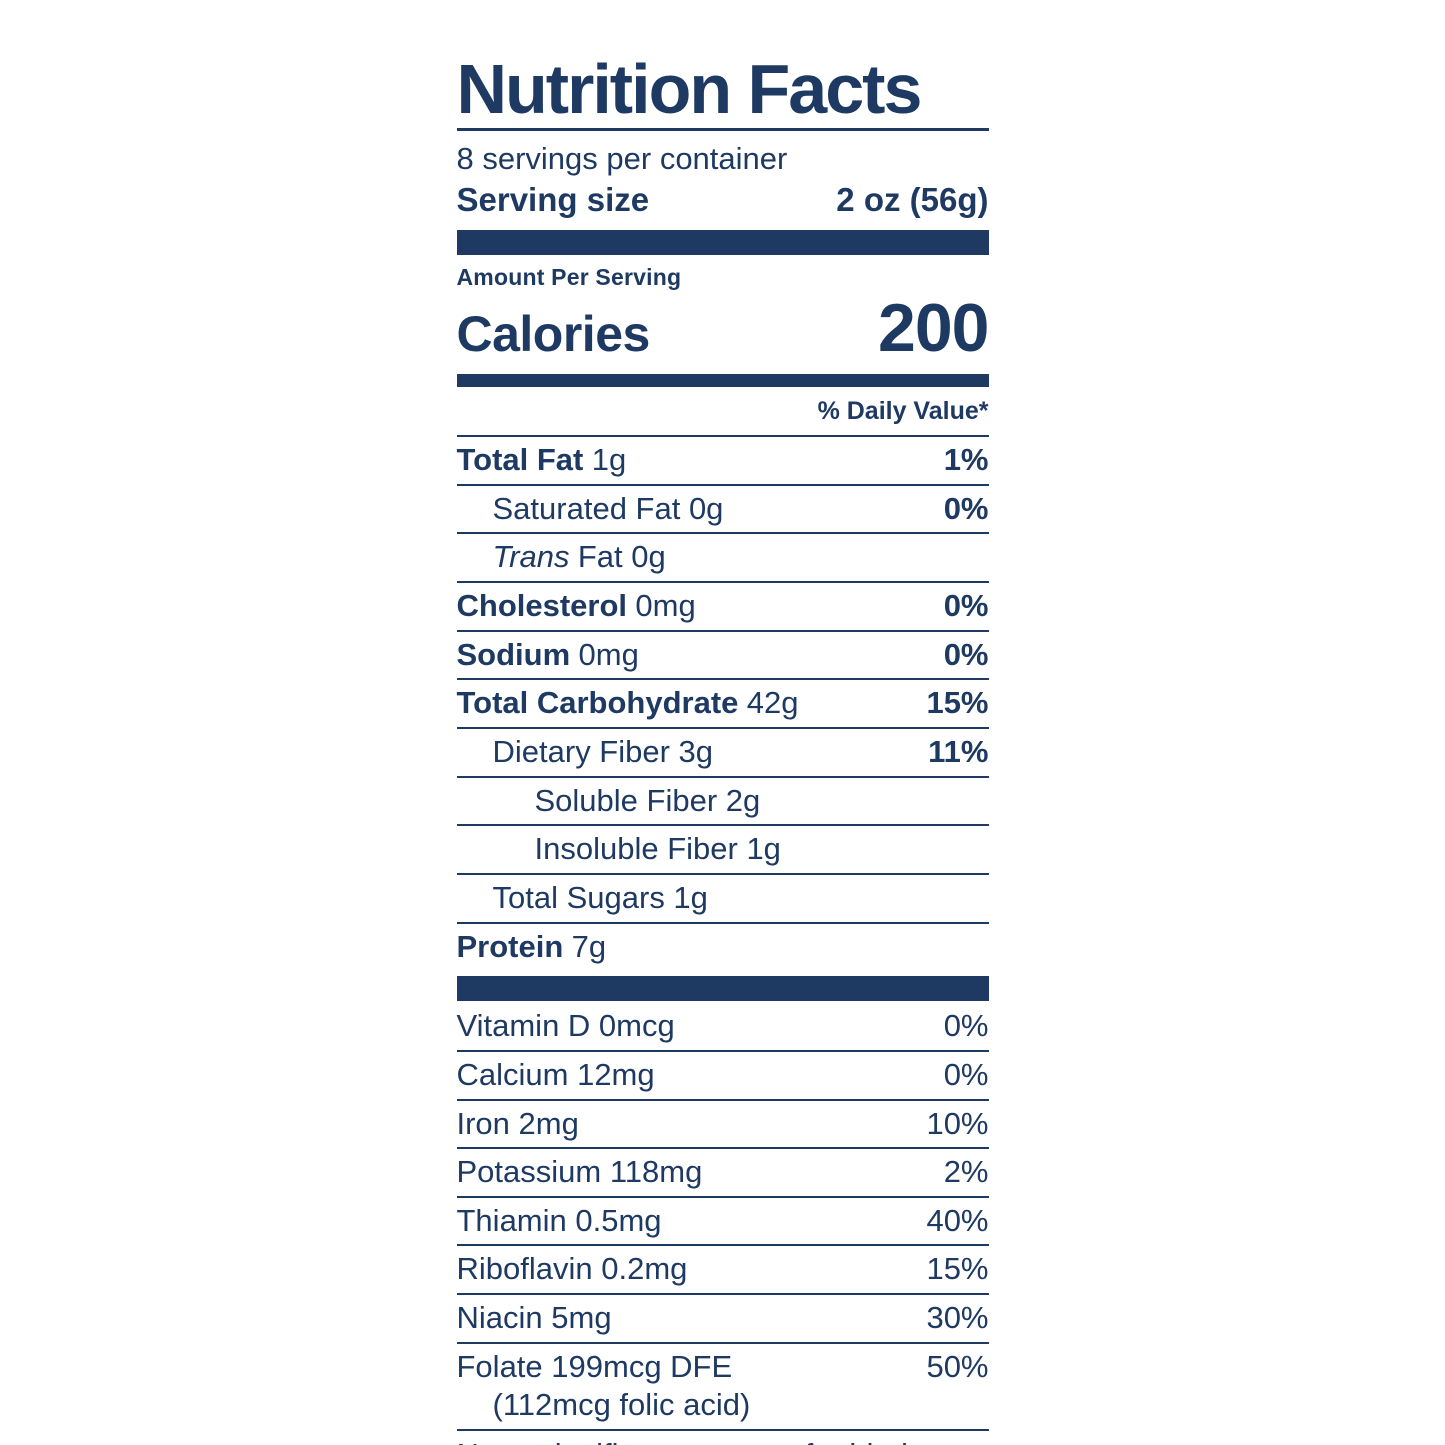  What do you see at coordinates (600, 897) in the screenshot?
I see `nutrient-name: Total Sugars 1g` at bounding box center [600, 897].